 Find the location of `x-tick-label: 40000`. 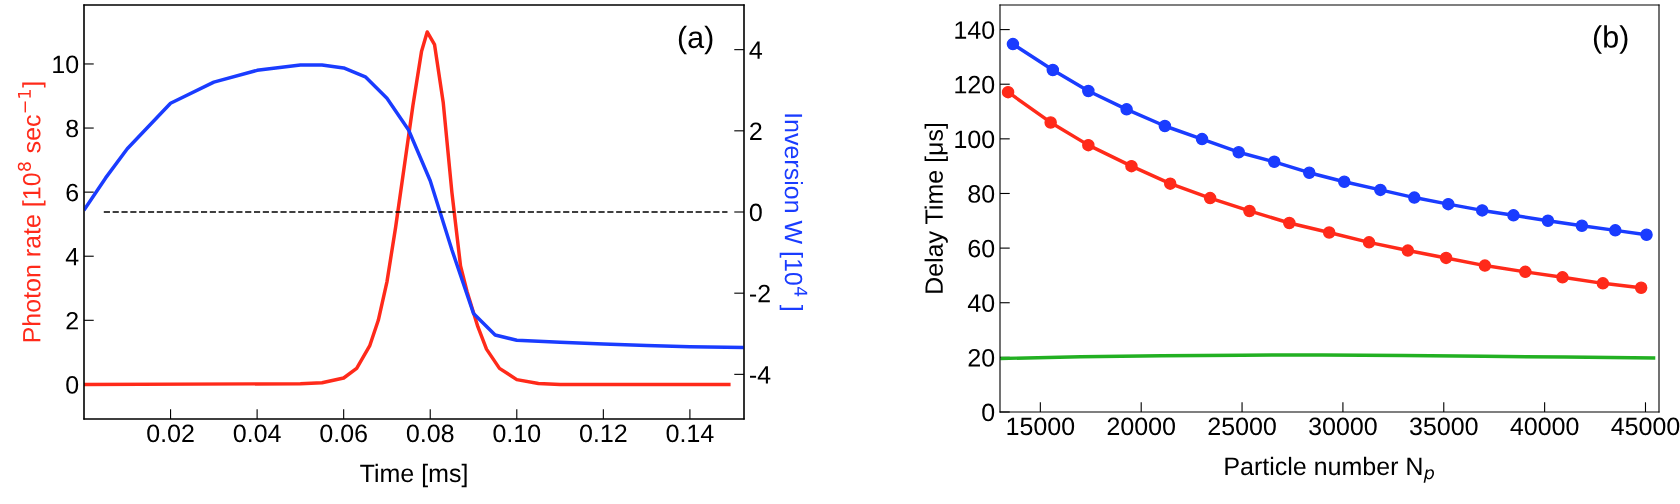

x-tick-label: 40000 is located at coordinates (1544, 426).